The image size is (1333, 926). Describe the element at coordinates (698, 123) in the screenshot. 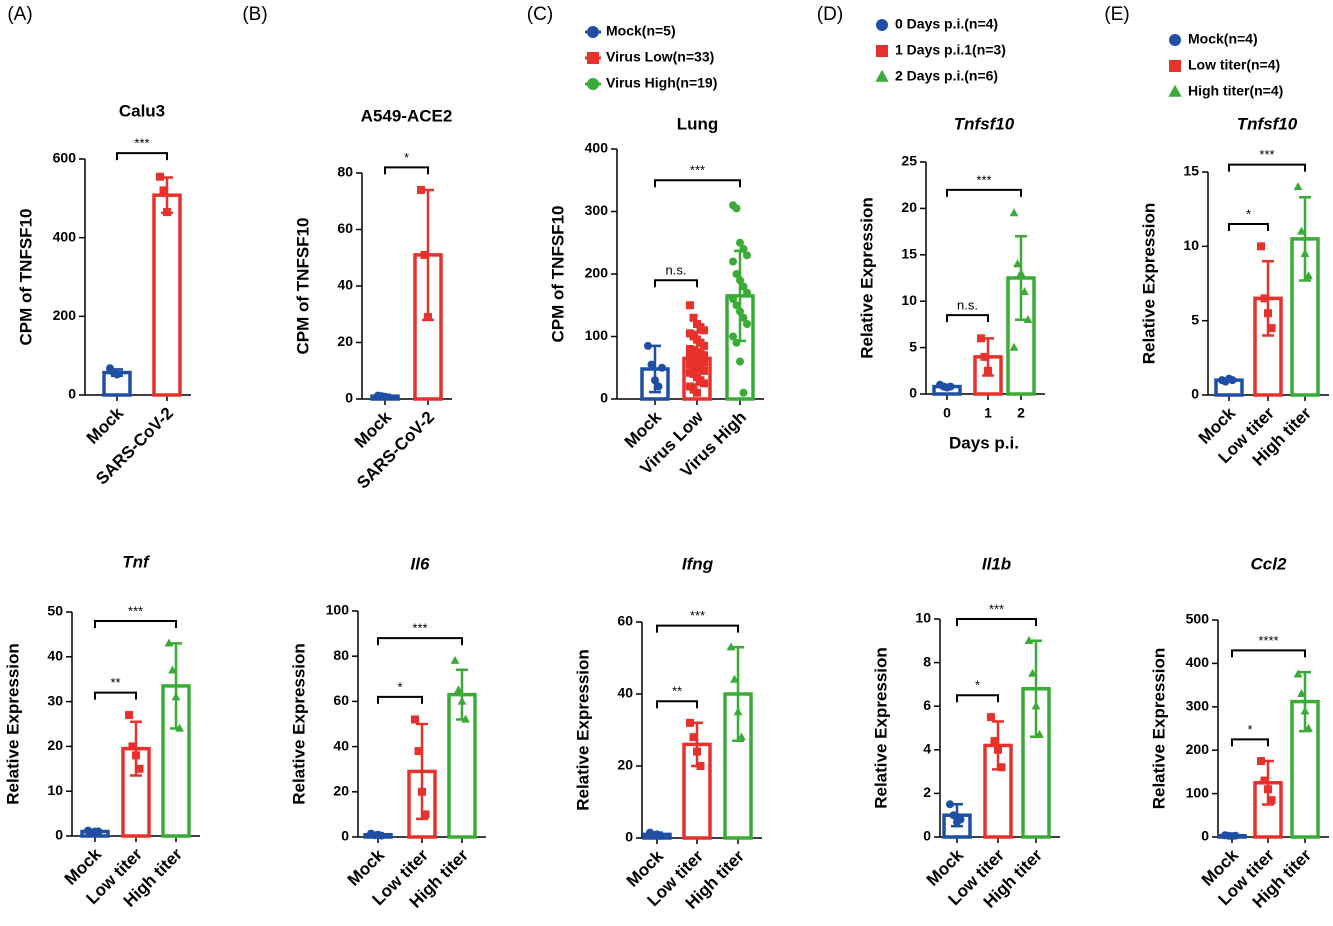

I see `chart-title: Lung` at that location.